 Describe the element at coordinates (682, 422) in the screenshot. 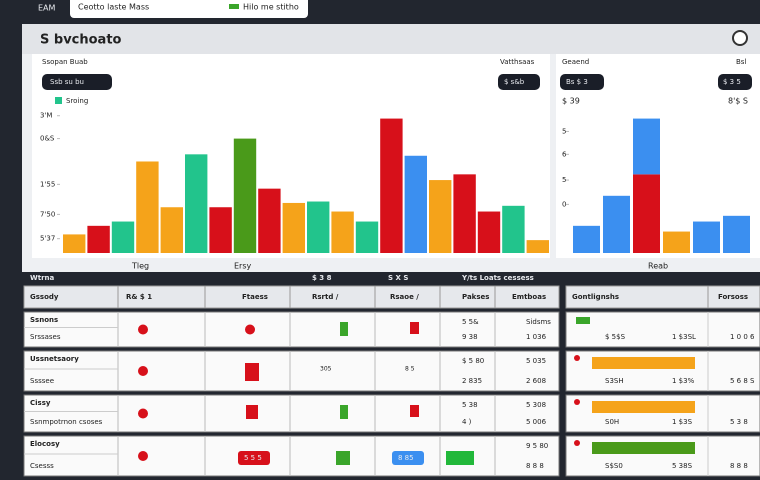

I see `side-value: 1 $3S` at that location.